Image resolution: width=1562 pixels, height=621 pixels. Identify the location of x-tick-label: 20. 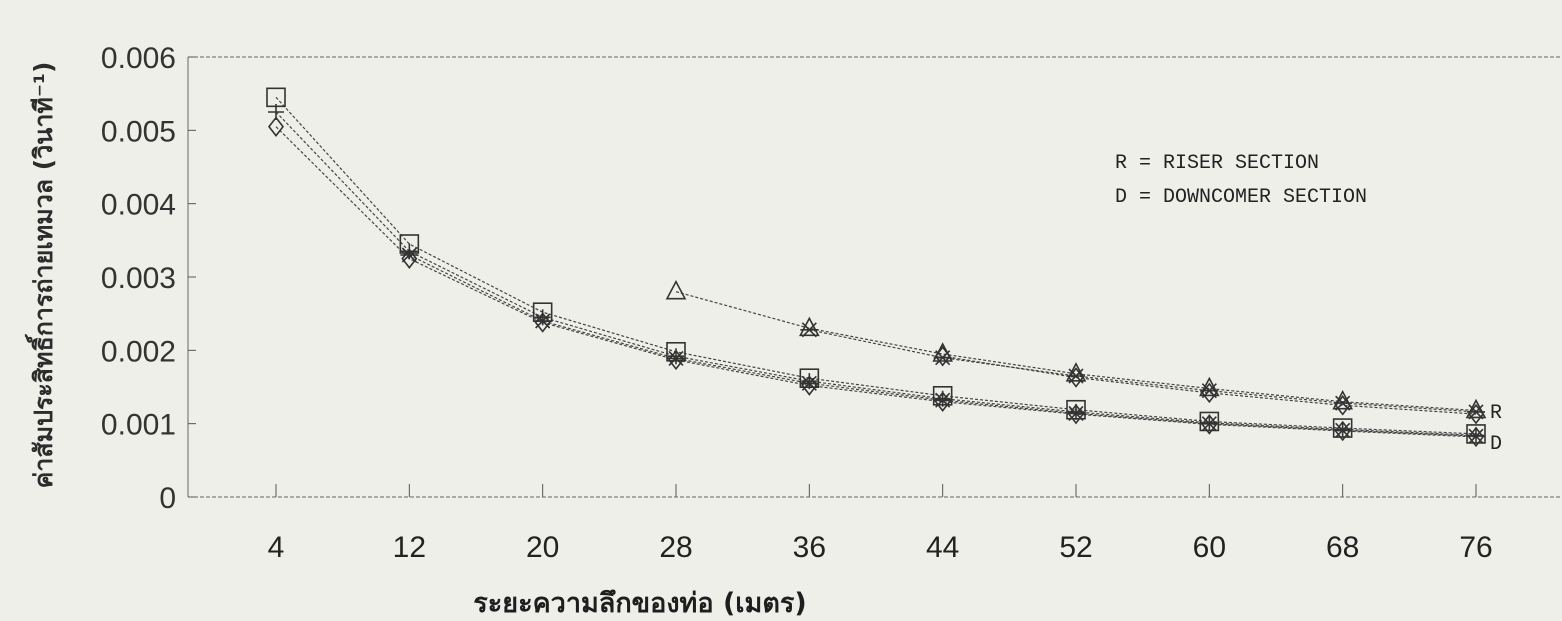
(542, 547).